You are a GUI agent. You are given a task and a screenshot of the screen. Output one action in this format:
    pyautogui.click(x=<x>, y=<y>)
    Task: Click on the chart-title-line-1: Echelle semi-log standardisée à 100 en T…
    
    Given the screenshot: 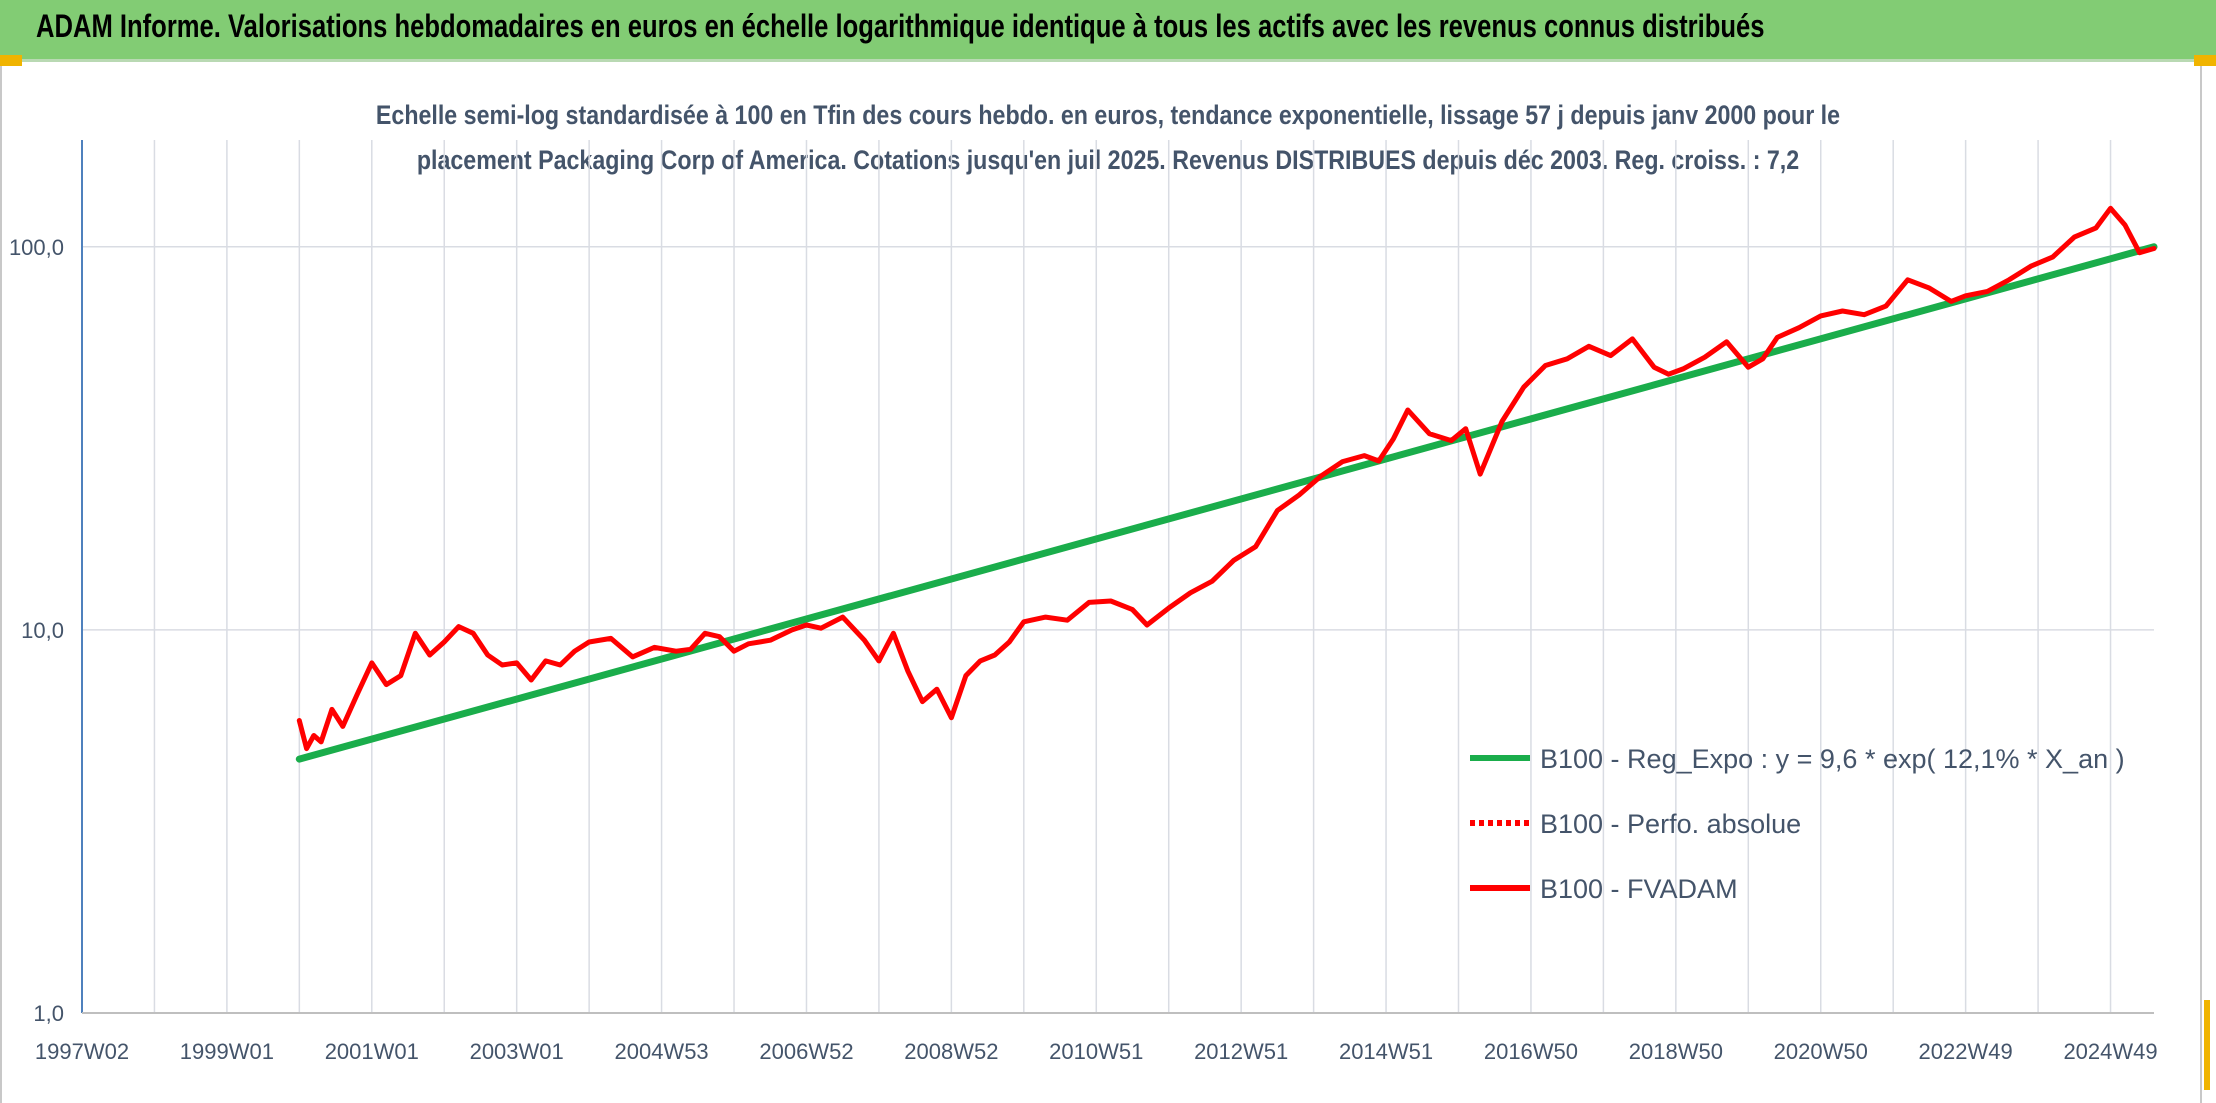 What is the action you would take?
    pyautogui.click(x=1108, y=115)
    